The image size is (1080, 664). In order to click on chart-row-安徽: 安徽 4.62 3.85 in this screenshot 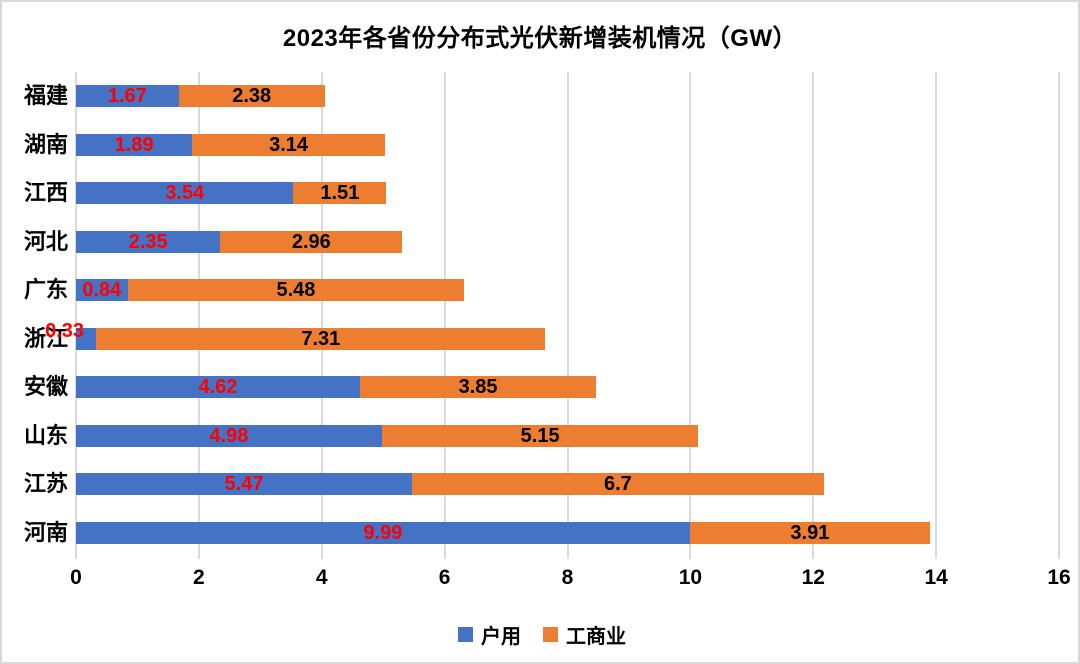, I will do `click(540, 387)`.